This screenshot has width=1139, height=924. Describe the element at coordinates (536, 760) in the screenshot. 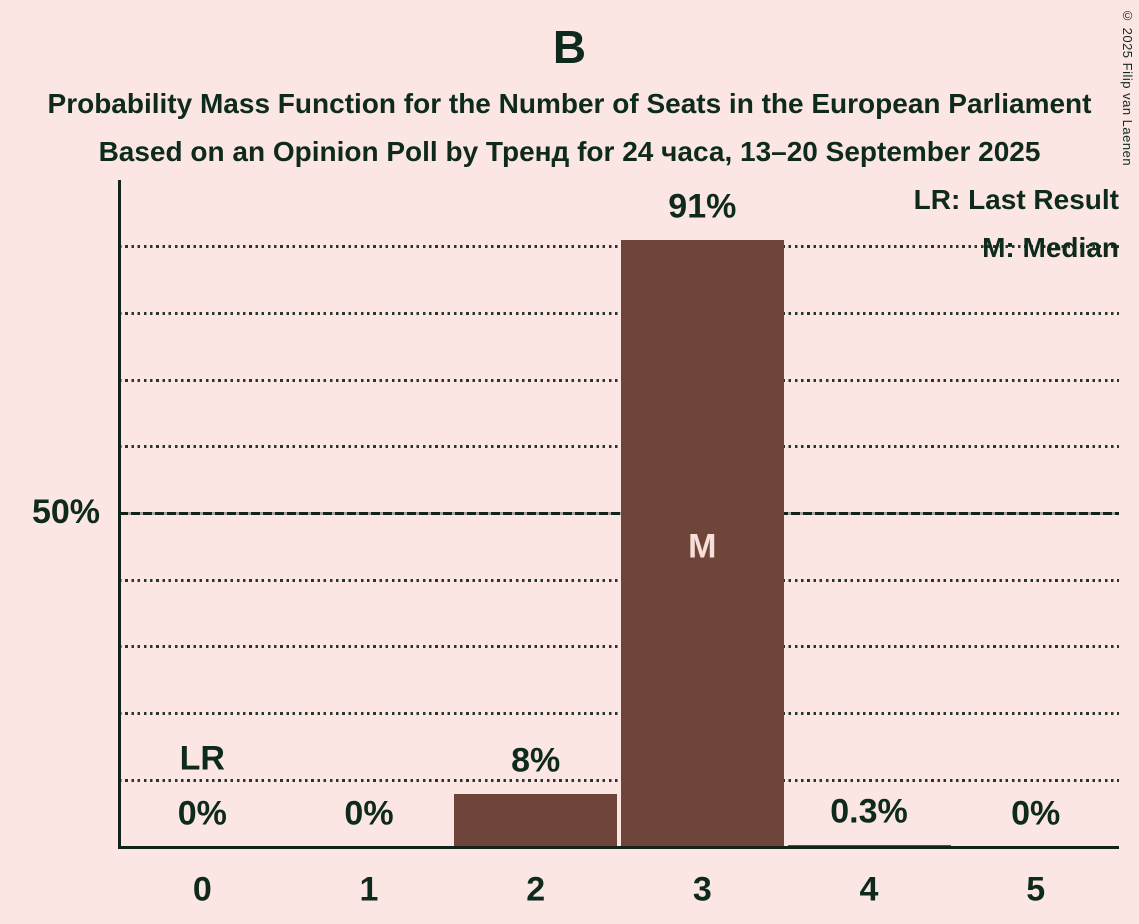

I see `bar-value-label: 8%` at that location.